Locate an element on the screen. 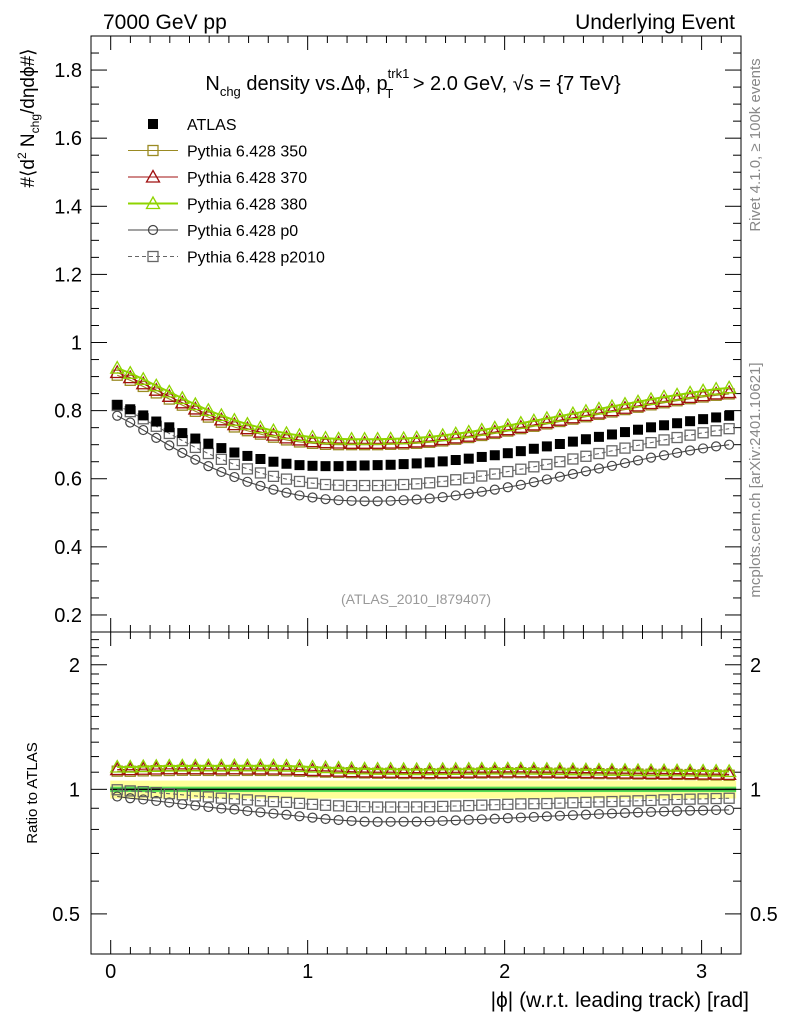  x-tick-label: 2 is located at coordinates (504, 972).